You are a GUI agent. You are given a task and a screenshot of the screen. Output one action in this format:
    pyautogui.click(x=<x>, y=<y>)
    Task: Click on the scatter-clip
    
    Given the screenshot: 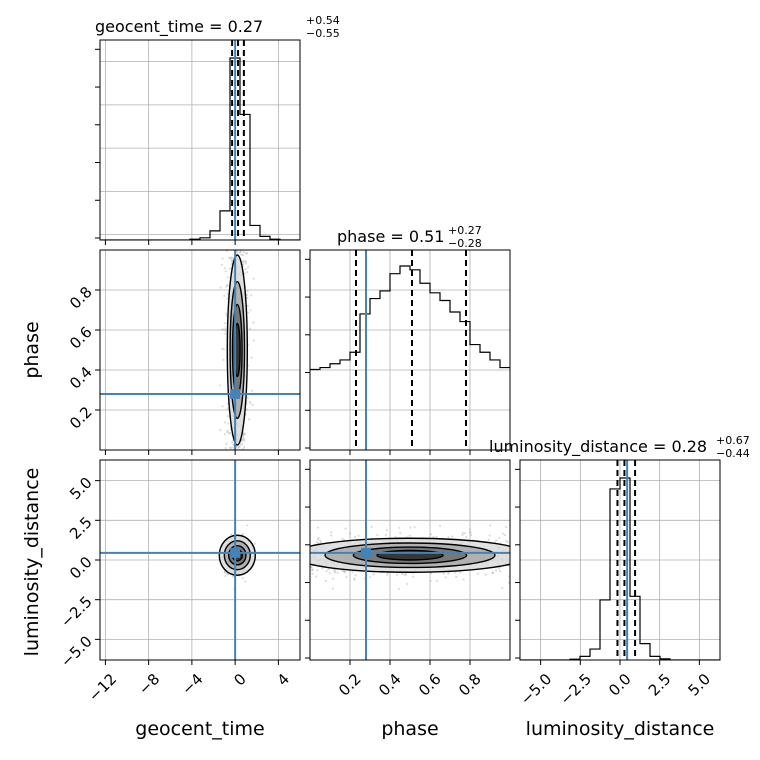 What is the action you would take?
    pyautogui.click(x=200, y=349)
    